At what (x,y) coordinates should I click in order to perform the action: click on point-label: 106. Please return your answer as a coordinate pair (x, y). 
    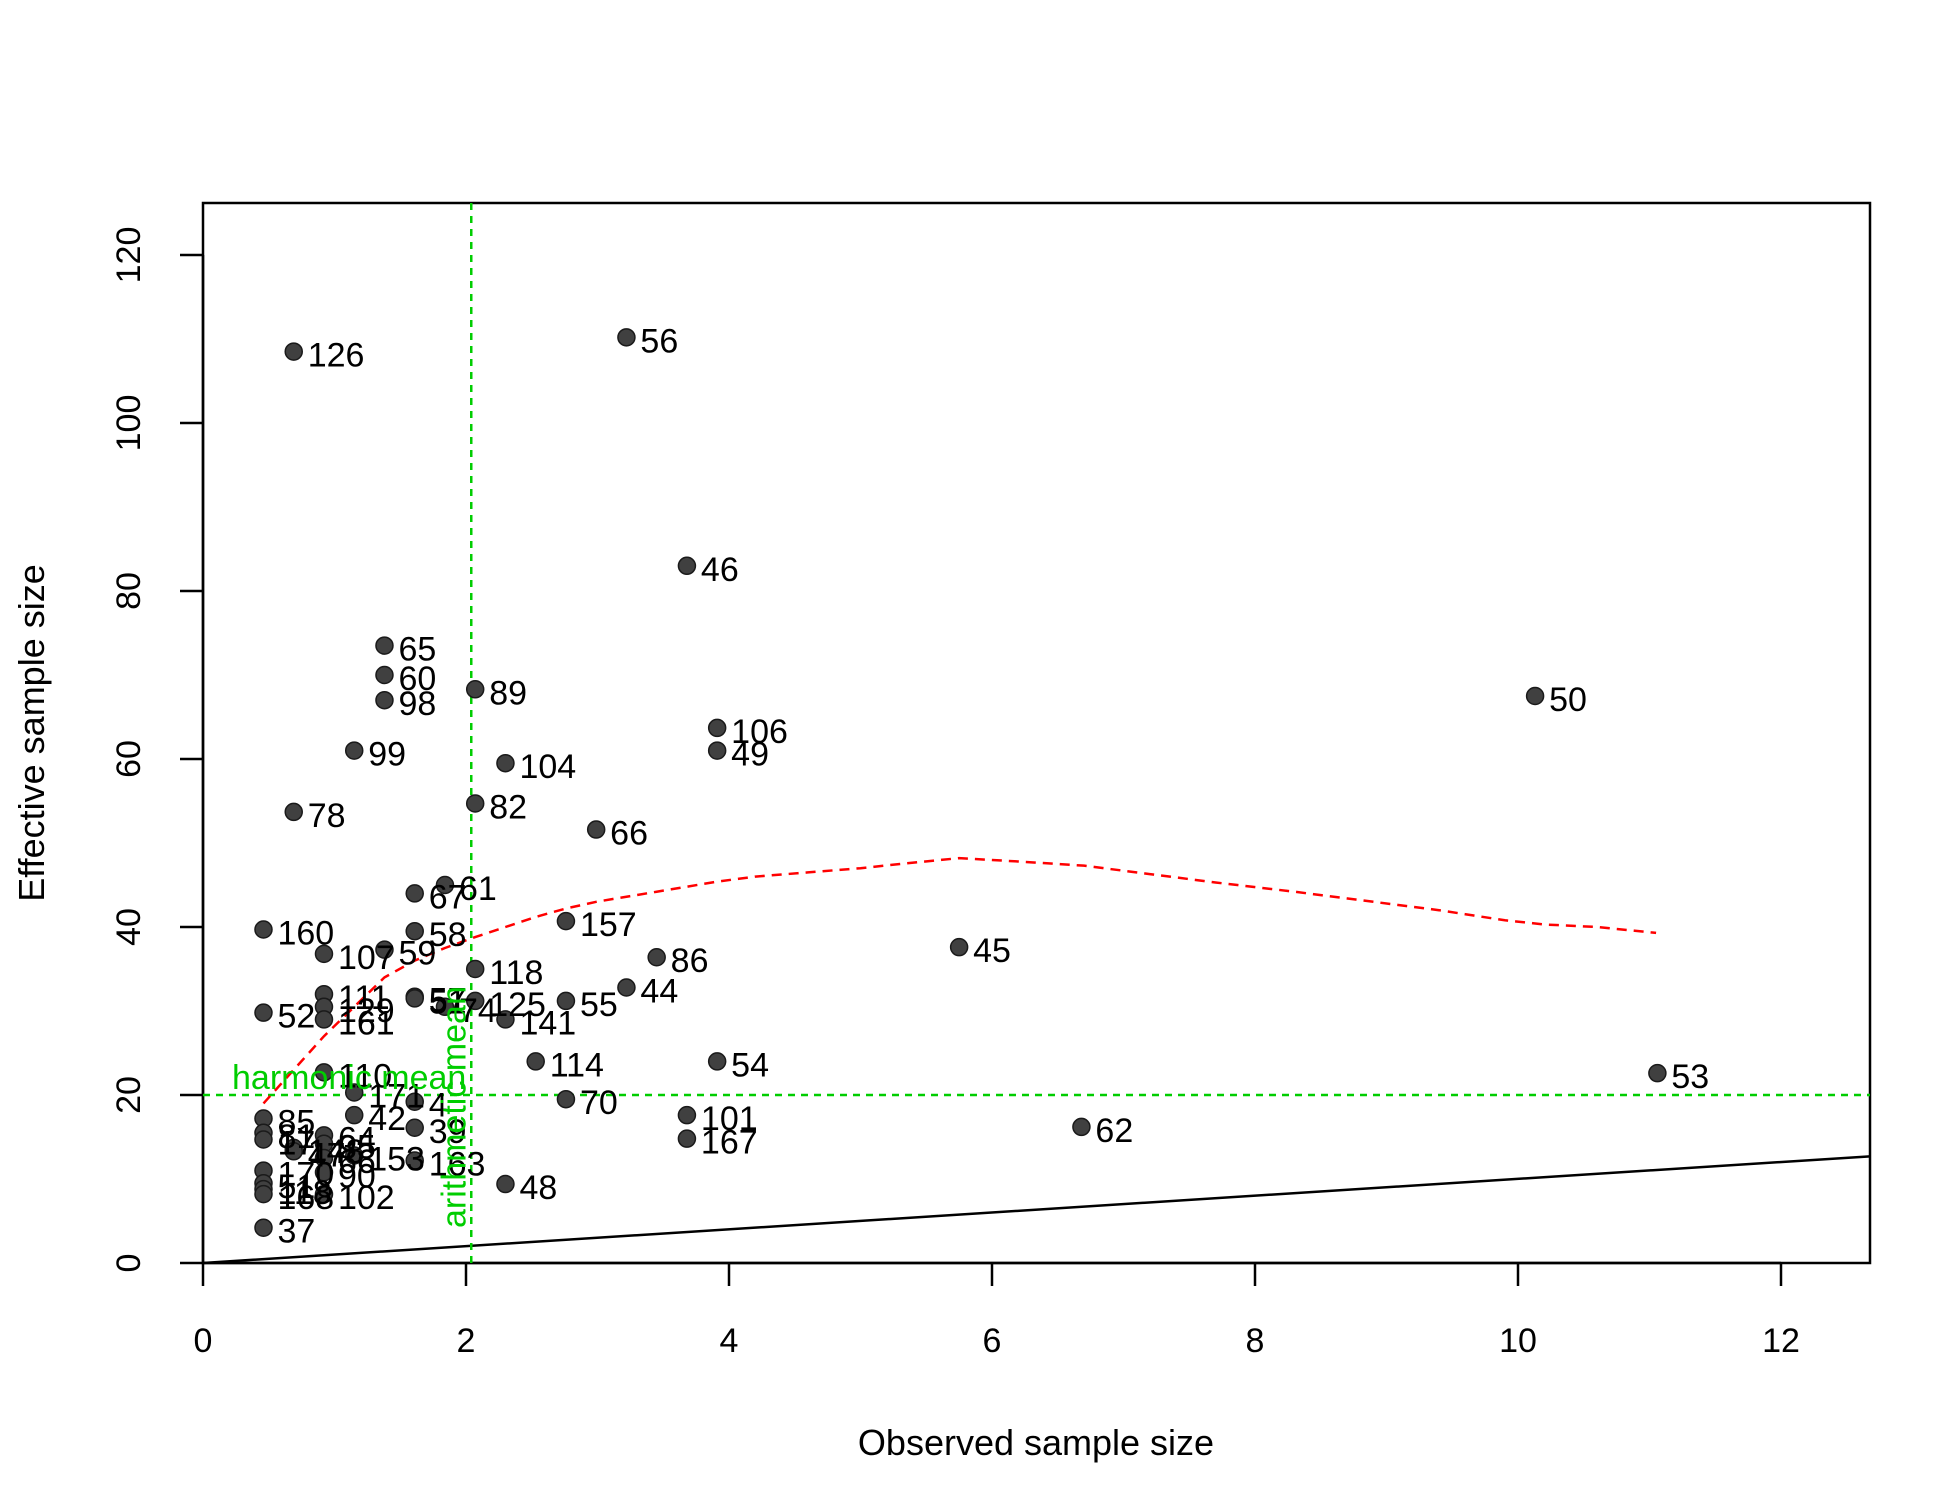
    Looking at the image, I should click on (759, 732).